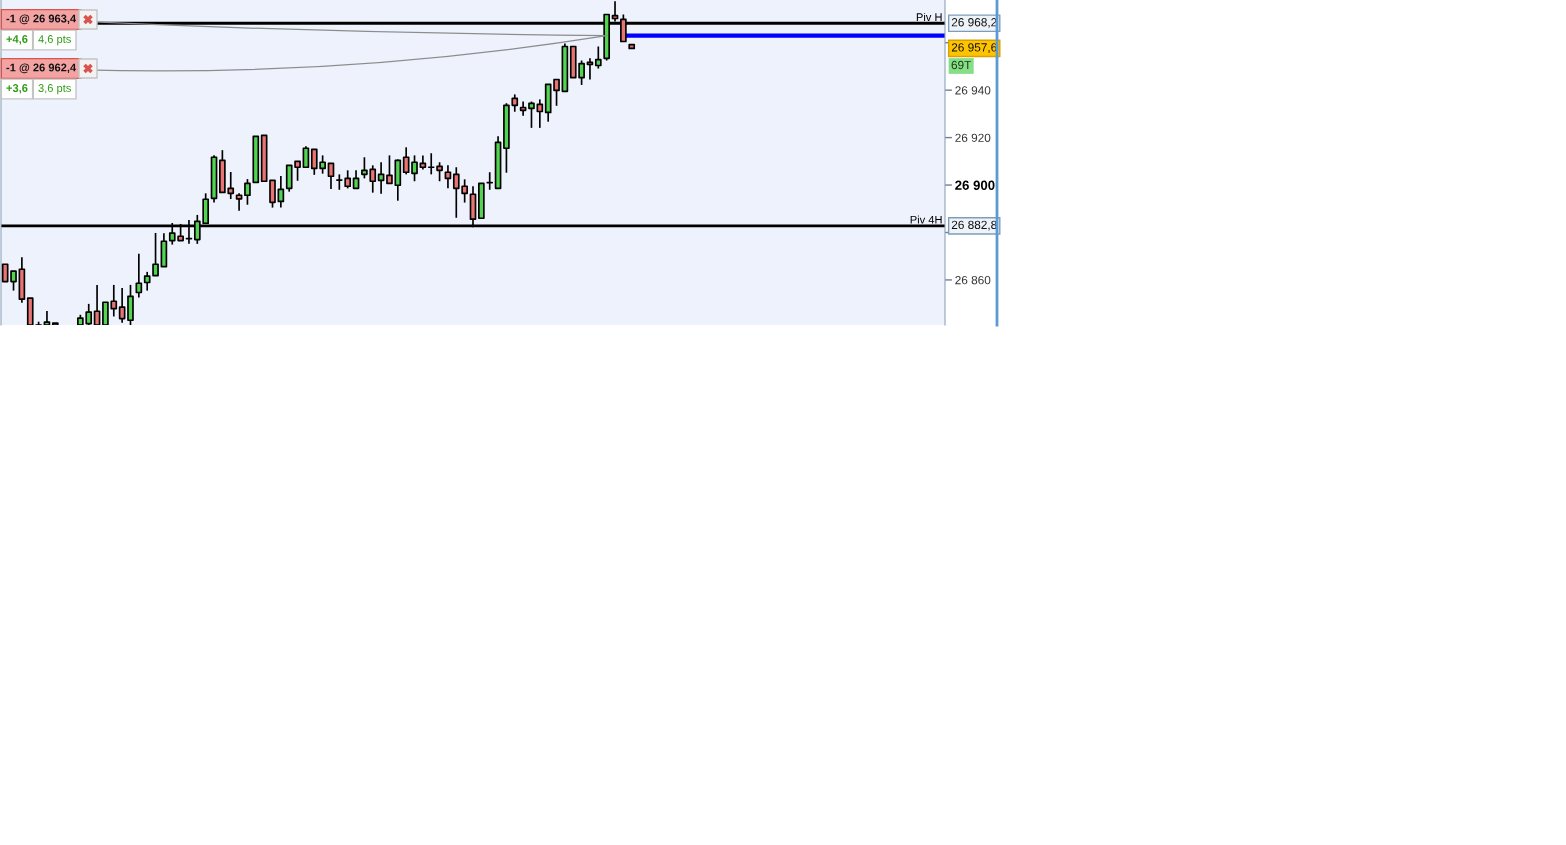  Describe the element at coordinates (41, 68) in the screenshot. I see `annotation: -1 @ 26 962,4` at that location.